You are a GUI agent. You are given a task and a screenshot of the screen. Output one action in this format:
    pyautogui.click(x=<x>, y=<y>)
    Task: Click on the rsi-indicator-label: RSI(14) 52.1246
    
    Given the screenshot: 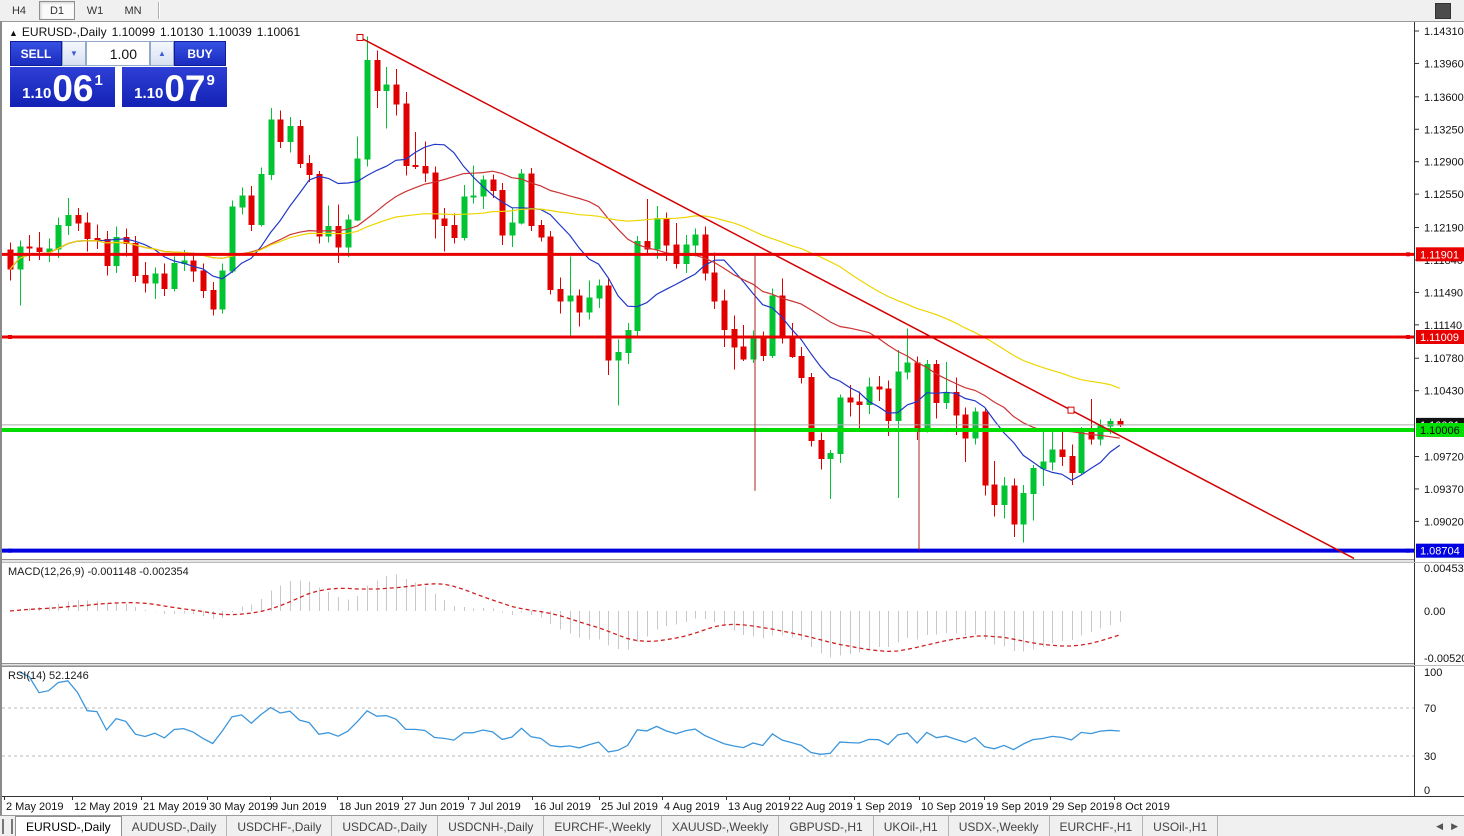 What is the action you would take?
    pyautogui.click(x=48, y=676)
    